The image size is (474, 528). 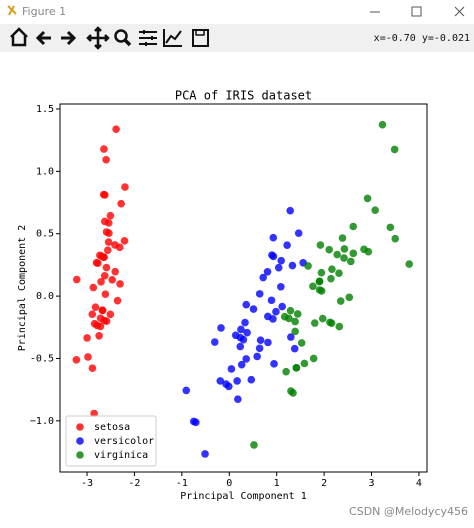 I want to click on x-tick-label: -1, so click(x=182, y=483).